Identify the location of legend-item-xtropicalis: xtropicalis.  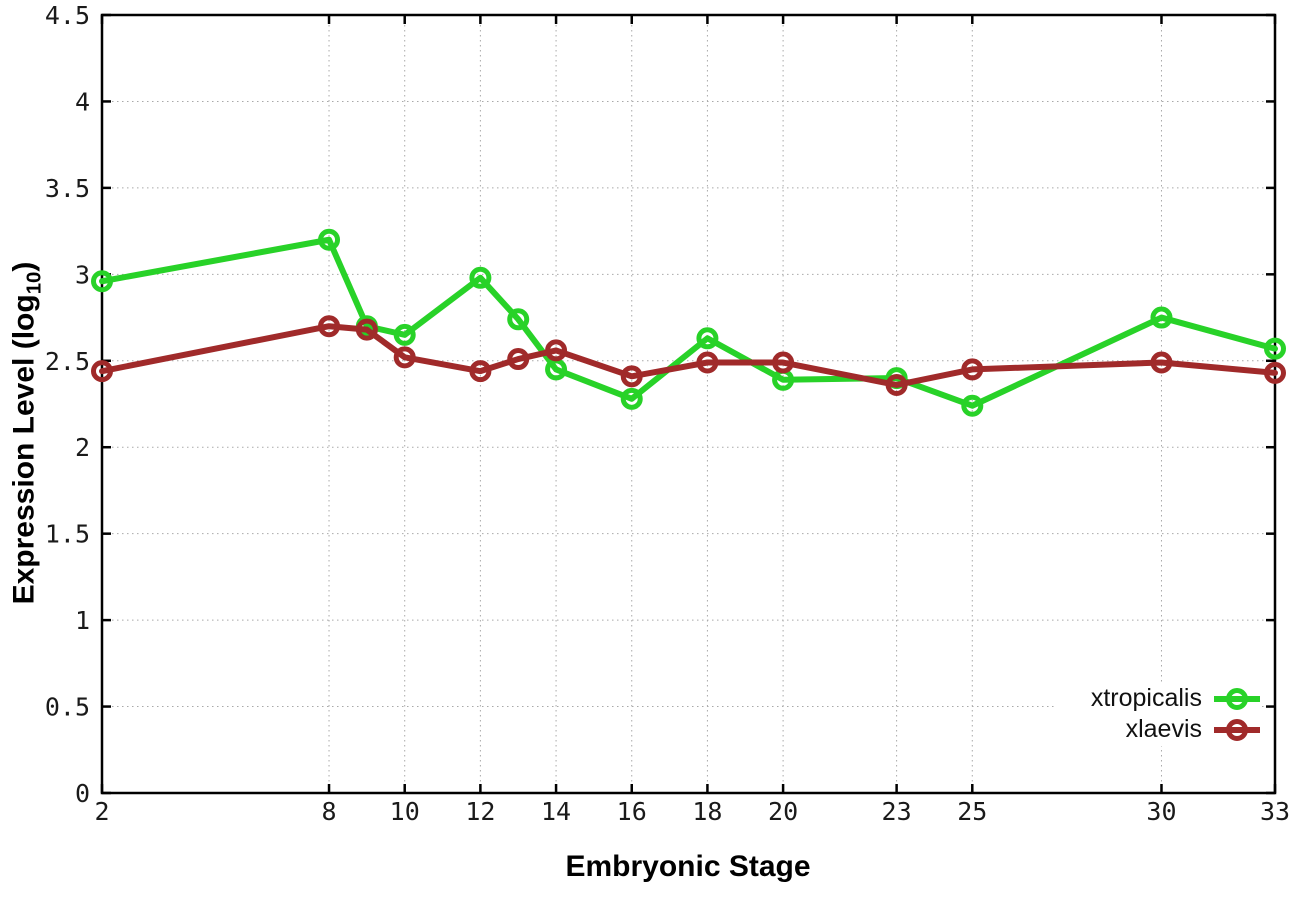
(1175, 698).